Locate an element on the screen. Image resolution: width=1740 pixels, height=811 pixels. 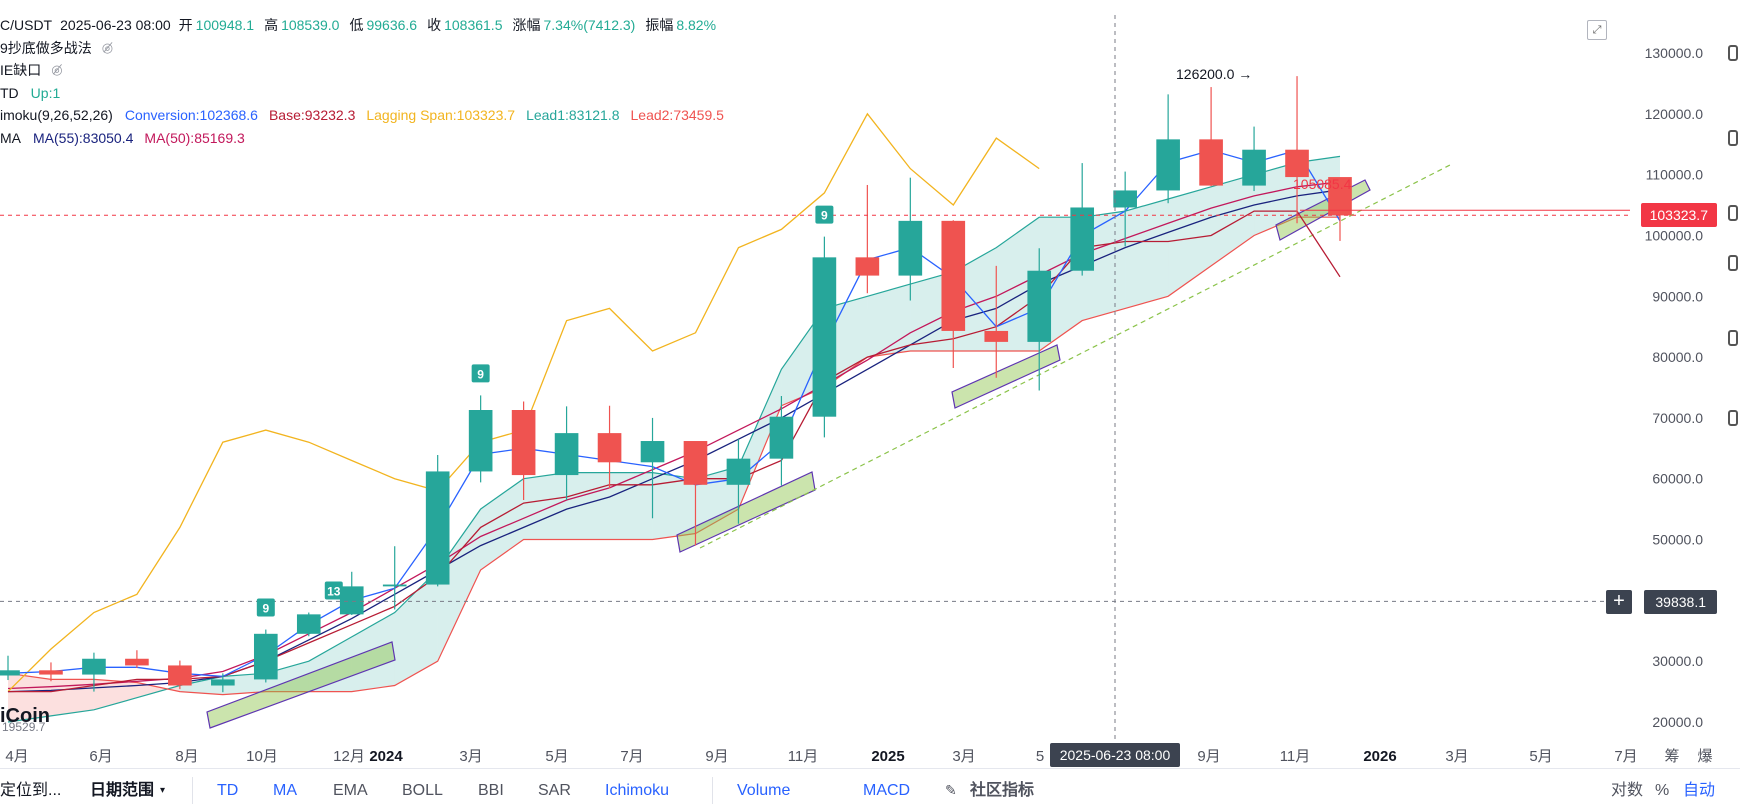
community-indicator-icon: ✎ is located at coordinates (951, 790).